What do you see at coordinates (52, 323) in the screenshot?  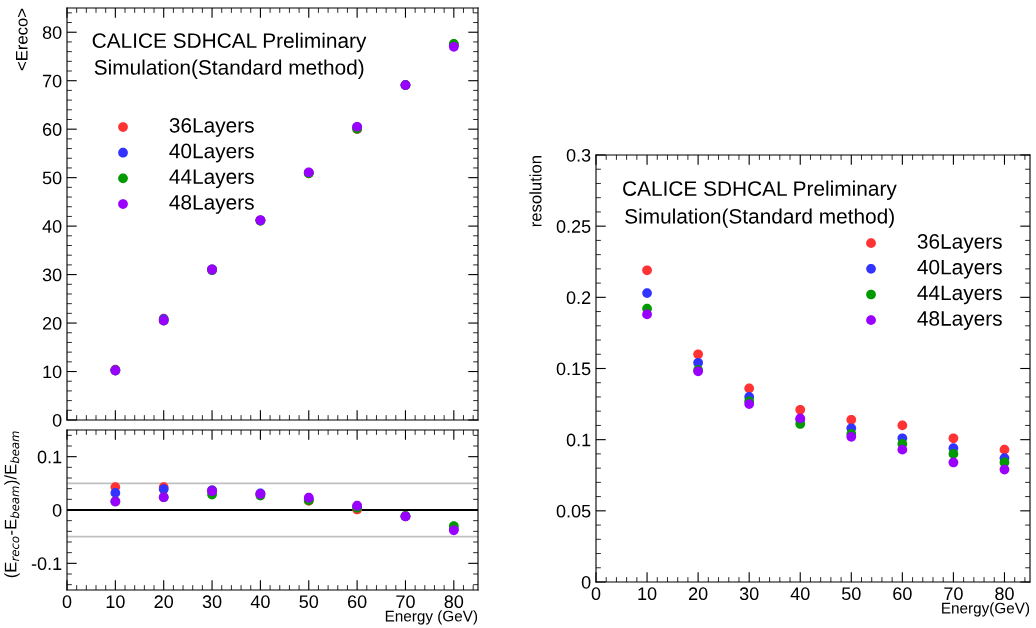 I see `y-tick-label: 20` at bounding box center [52, 323].